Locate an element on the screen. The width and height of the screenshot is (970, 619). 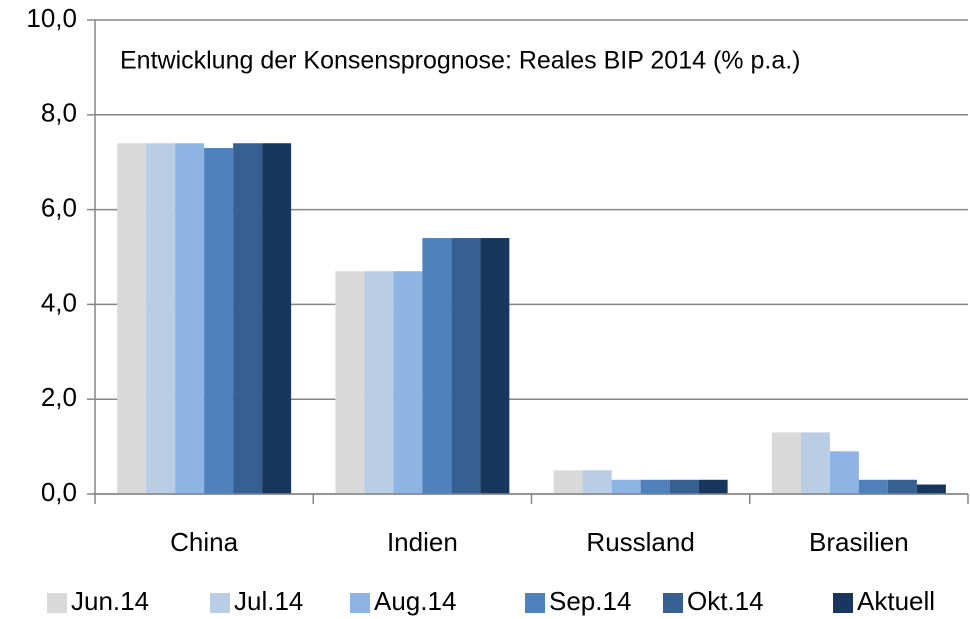
x-tick-label: Brasilien is located at coordinates (859, 542).